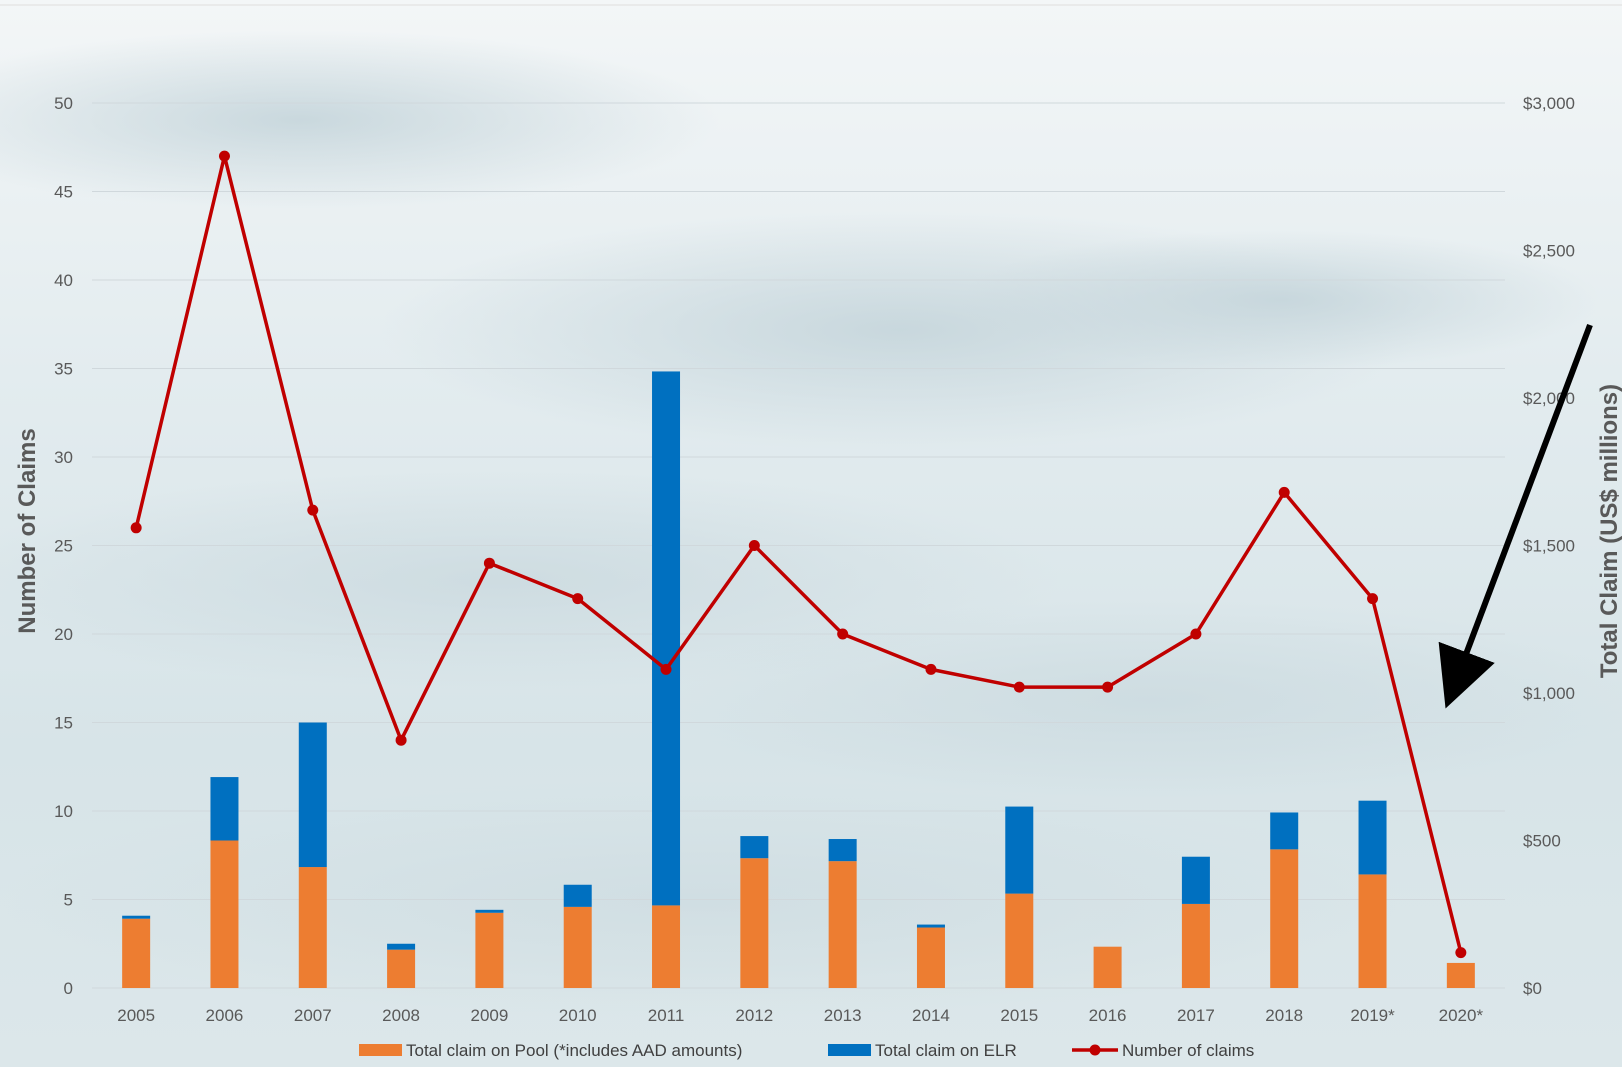  Describe the element at coordinates (931, 1015) in the screenshot. I see `x-tick-label: 2014` at that location.